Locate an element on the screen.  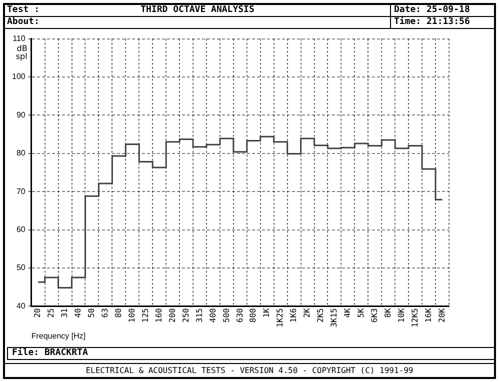
x-tick-label: 1K6 is located at coordinates (293, 315).